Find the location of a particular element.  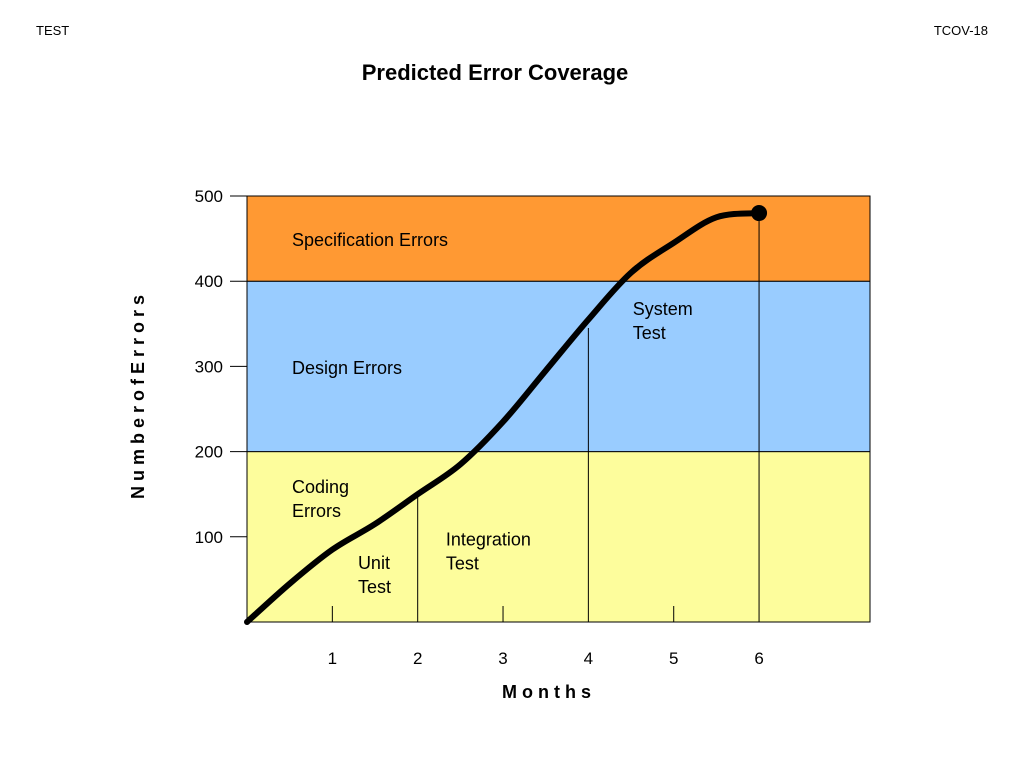

band-label-0: Coding Errors is located at coordinates (320, 499).